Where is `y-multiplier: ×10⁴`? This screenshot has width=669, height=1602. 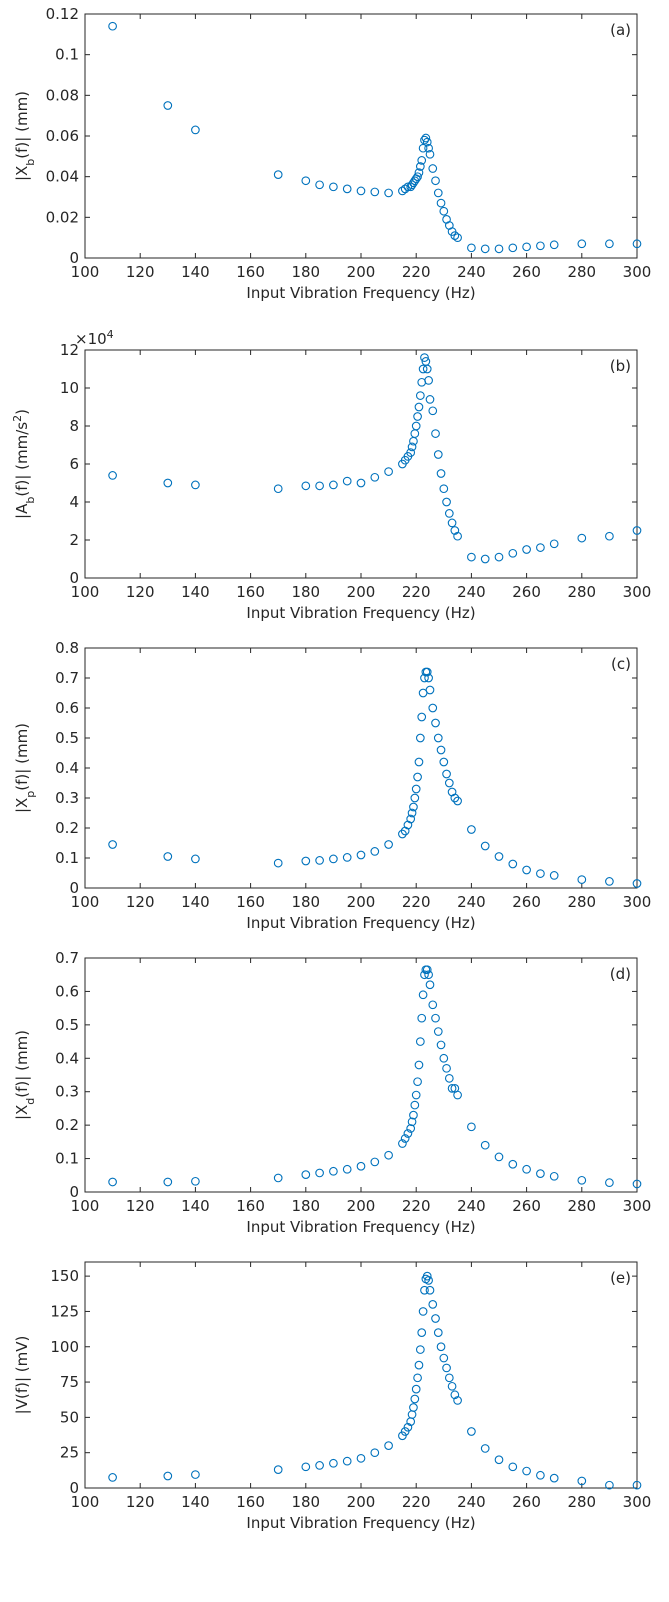 y-multiplier: ×10⁴ is located at coordinates (94, 338).